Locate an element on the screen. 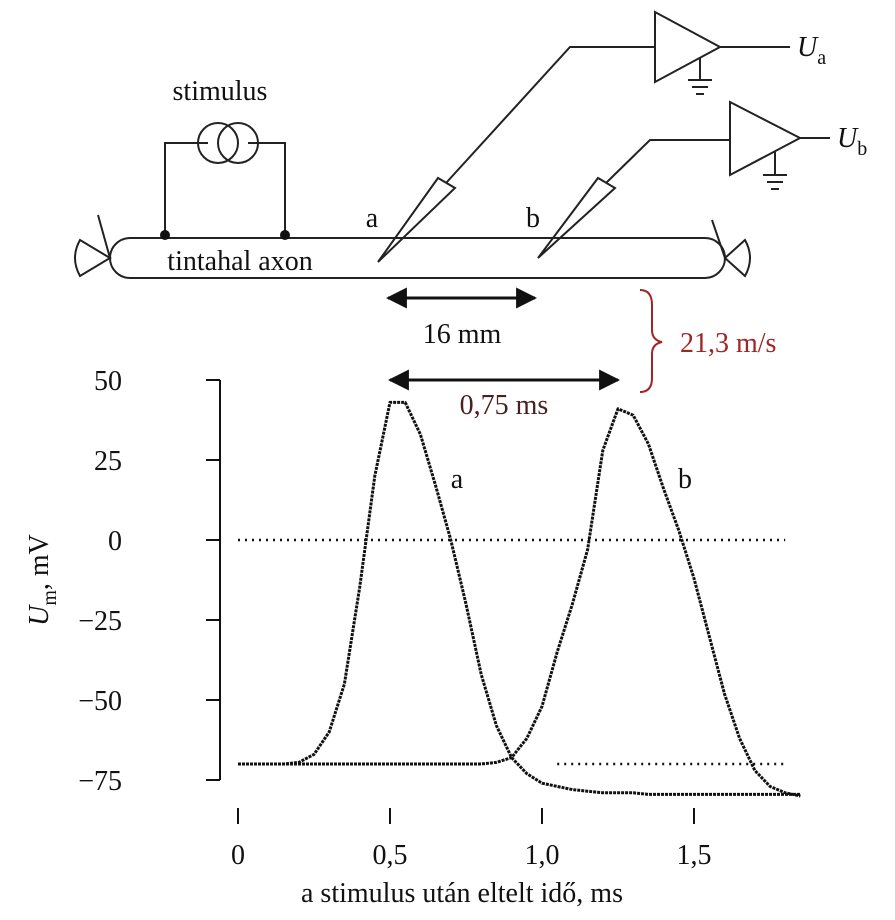 This screenshot has width=895, height=920. stimulus-wires is located at coordinates (225, 188).